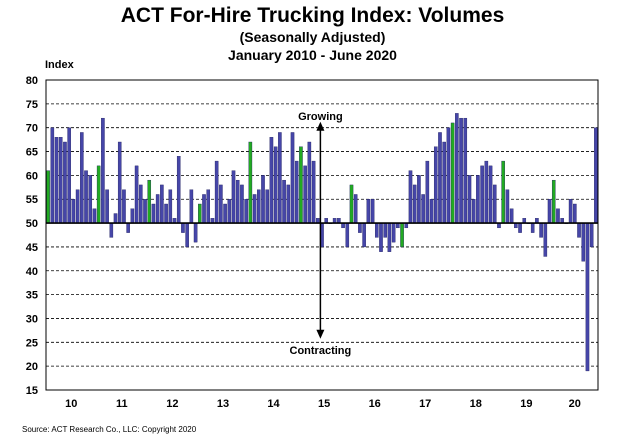  What do you see at coordinates (320, 117) in the screenshot?
I see `growing-label: Growing` at bounding box center [320, 117].